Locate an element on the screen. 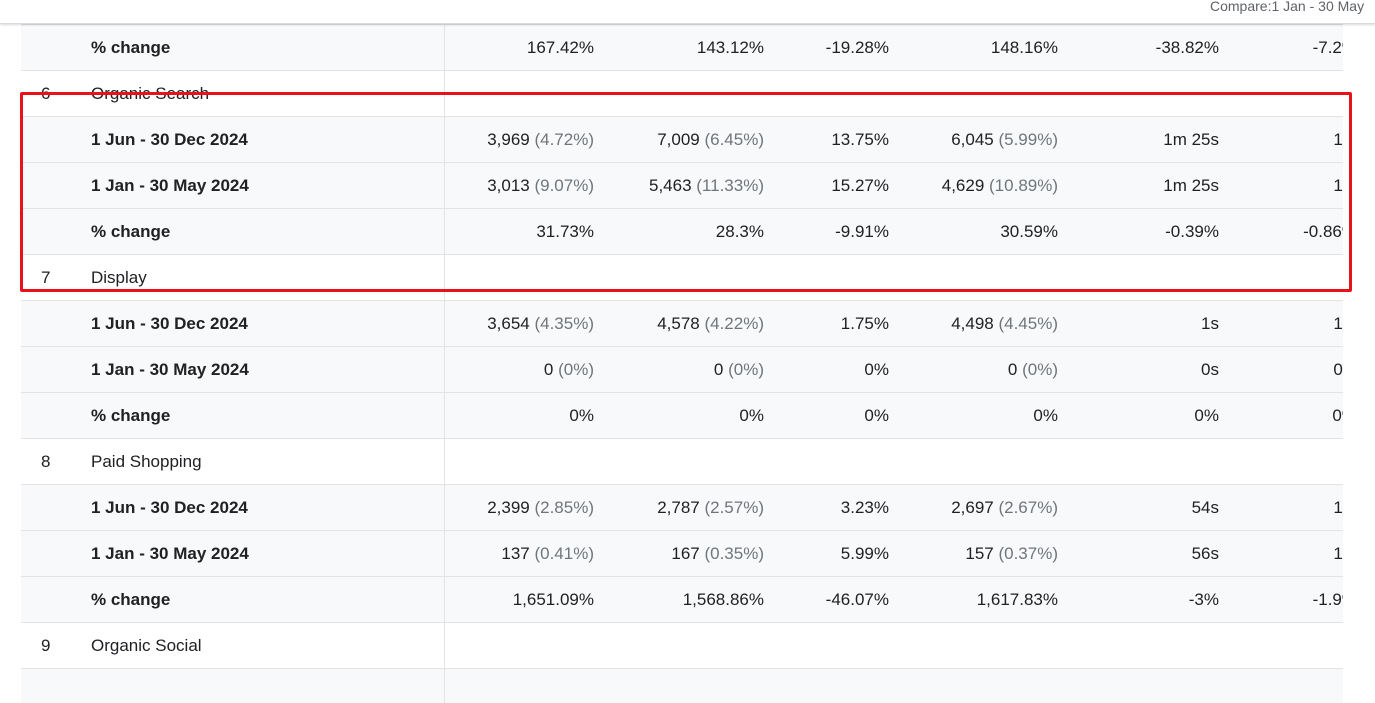 This screenshot has height=703, width=1375. metric-cell-c1: 0 (0%) is located at coordinates (569, 370).